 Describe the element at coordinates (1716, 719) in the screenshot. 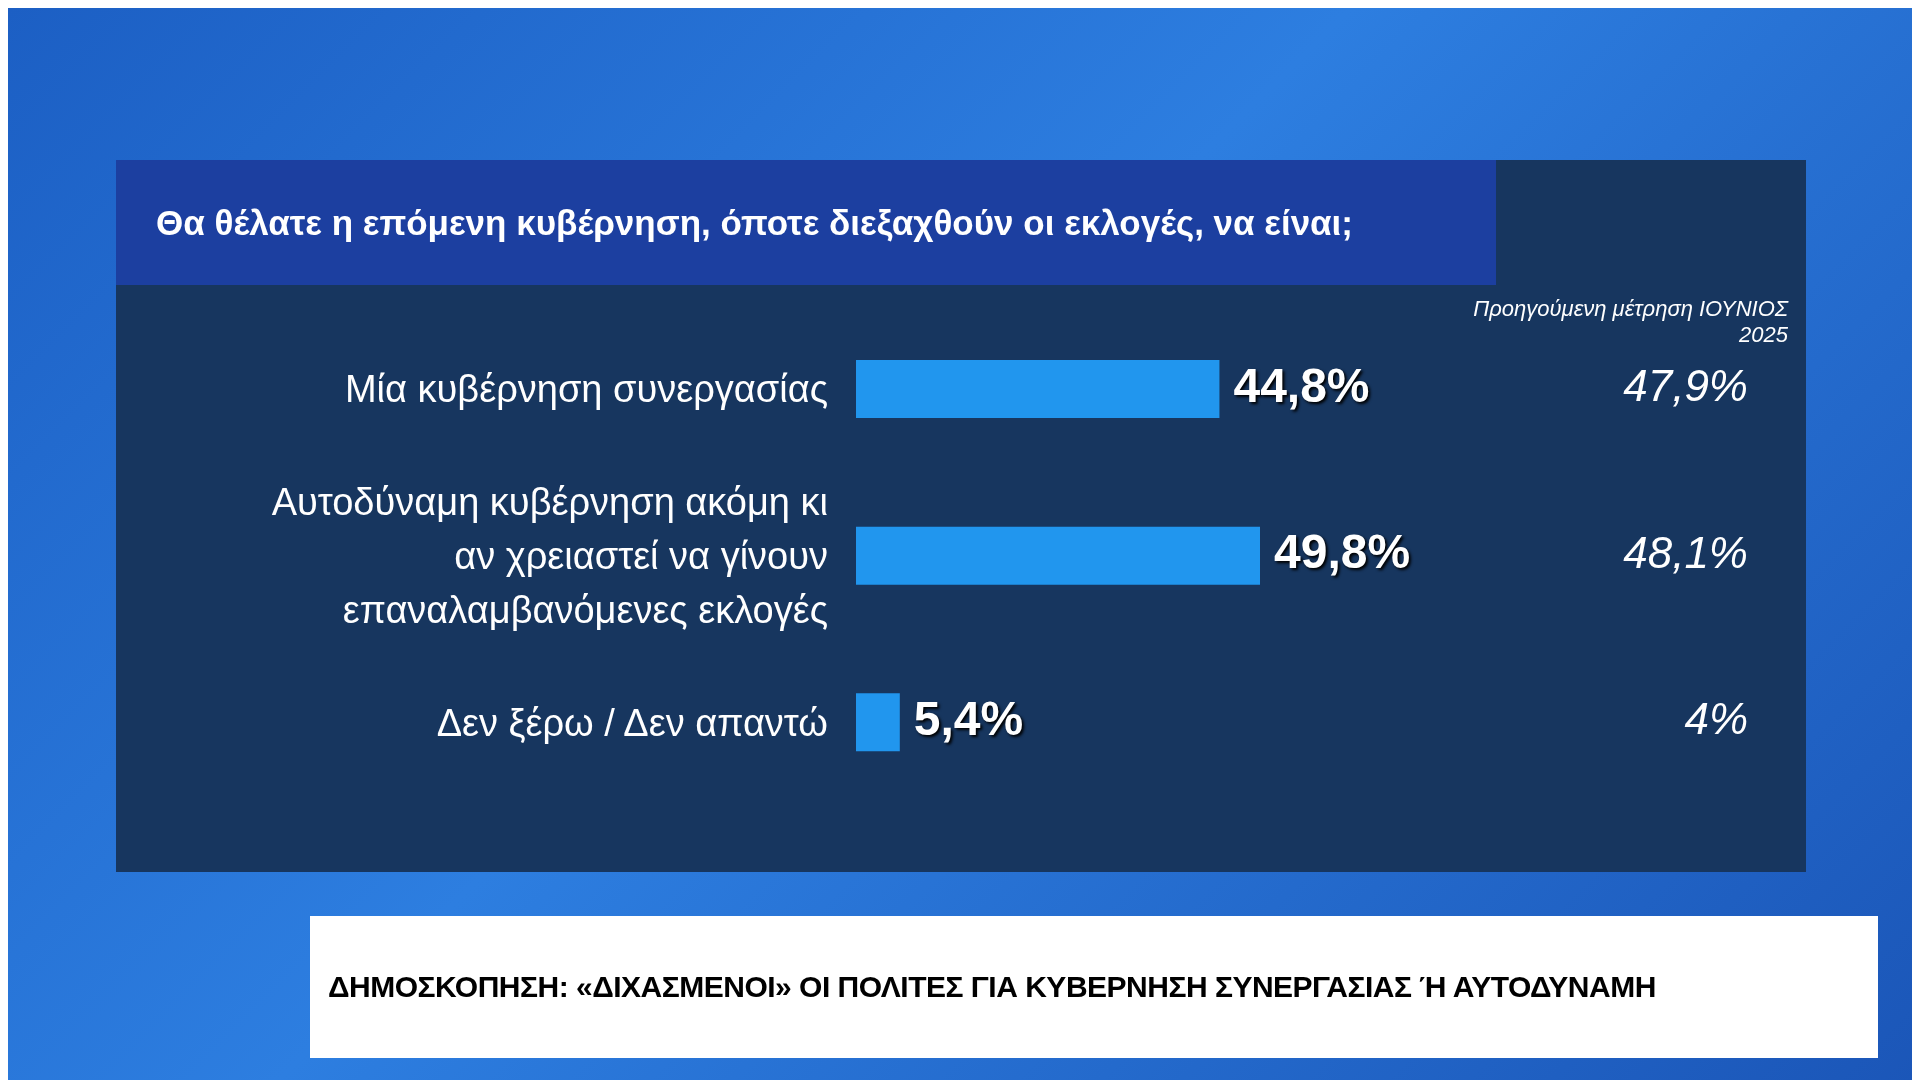

I see `text: 4%` at that location.